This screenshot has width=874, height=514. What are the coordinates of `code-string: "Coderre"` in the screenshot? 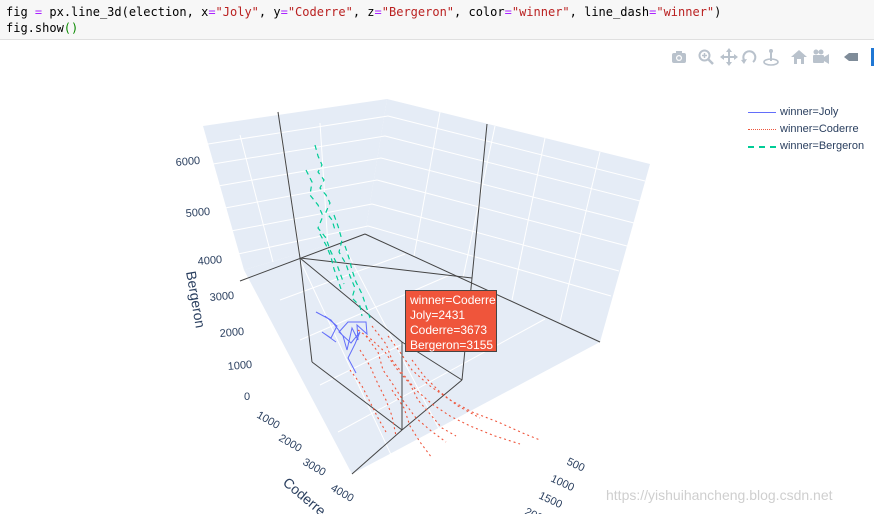 It's located at (320, 12).